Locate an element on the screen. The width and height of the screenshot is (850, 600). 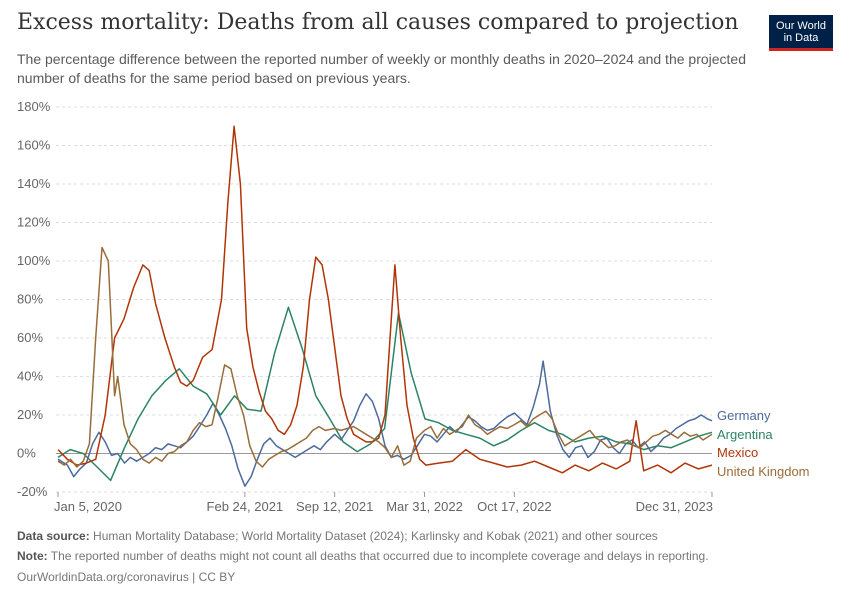
x-tick-label: Oct 17, 2022 is located at coordinates (514, 506).